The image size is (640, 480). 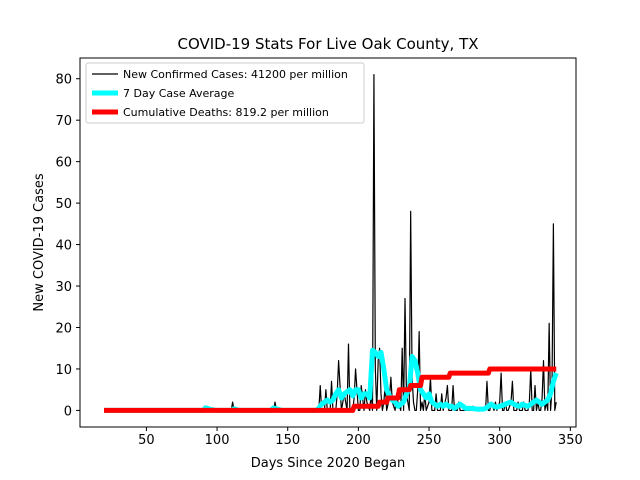 What do you see at coordinates (429, 440) in the screenshot?
I see `x-tick-label: 250` at bounding box center [429, 440].